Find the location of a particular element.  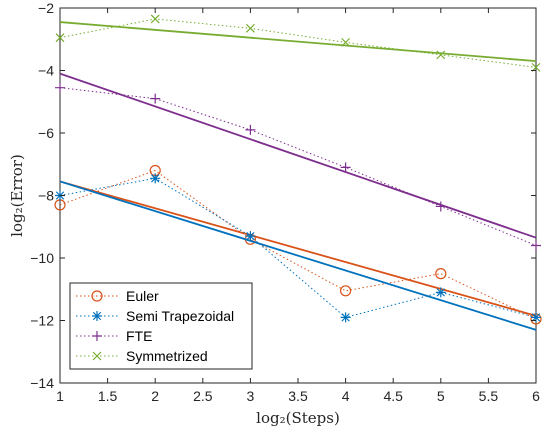

legend-label-euler: Euler is located at coordinates (142, 296).